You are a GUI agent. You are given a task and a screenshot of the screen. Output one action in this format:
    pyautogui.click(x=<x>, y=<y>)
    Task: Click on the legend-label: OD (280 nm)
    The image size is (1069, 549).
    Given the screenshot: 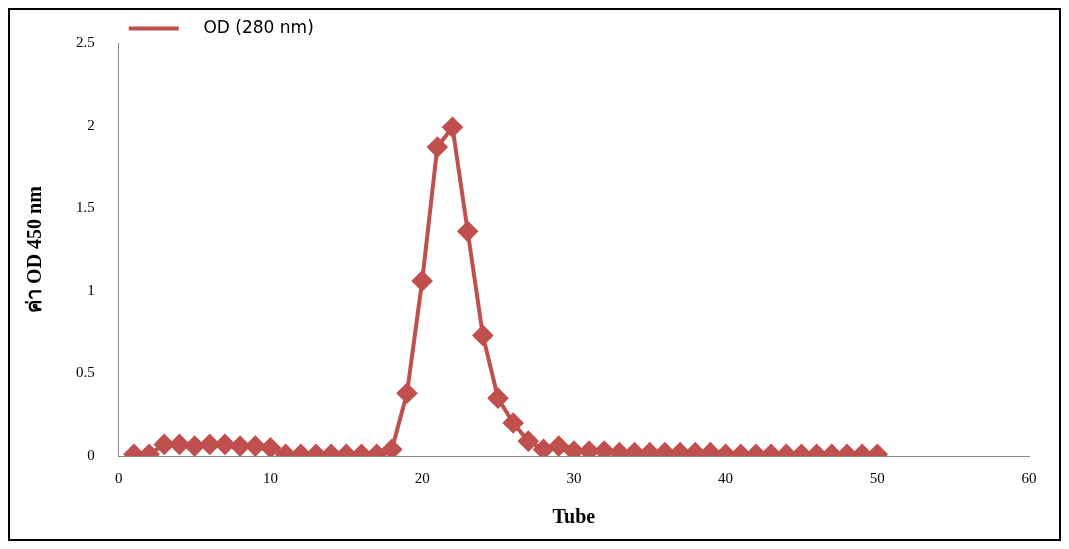 What is the action you would take?
    pyautogui.click(x=250, y=26)
    